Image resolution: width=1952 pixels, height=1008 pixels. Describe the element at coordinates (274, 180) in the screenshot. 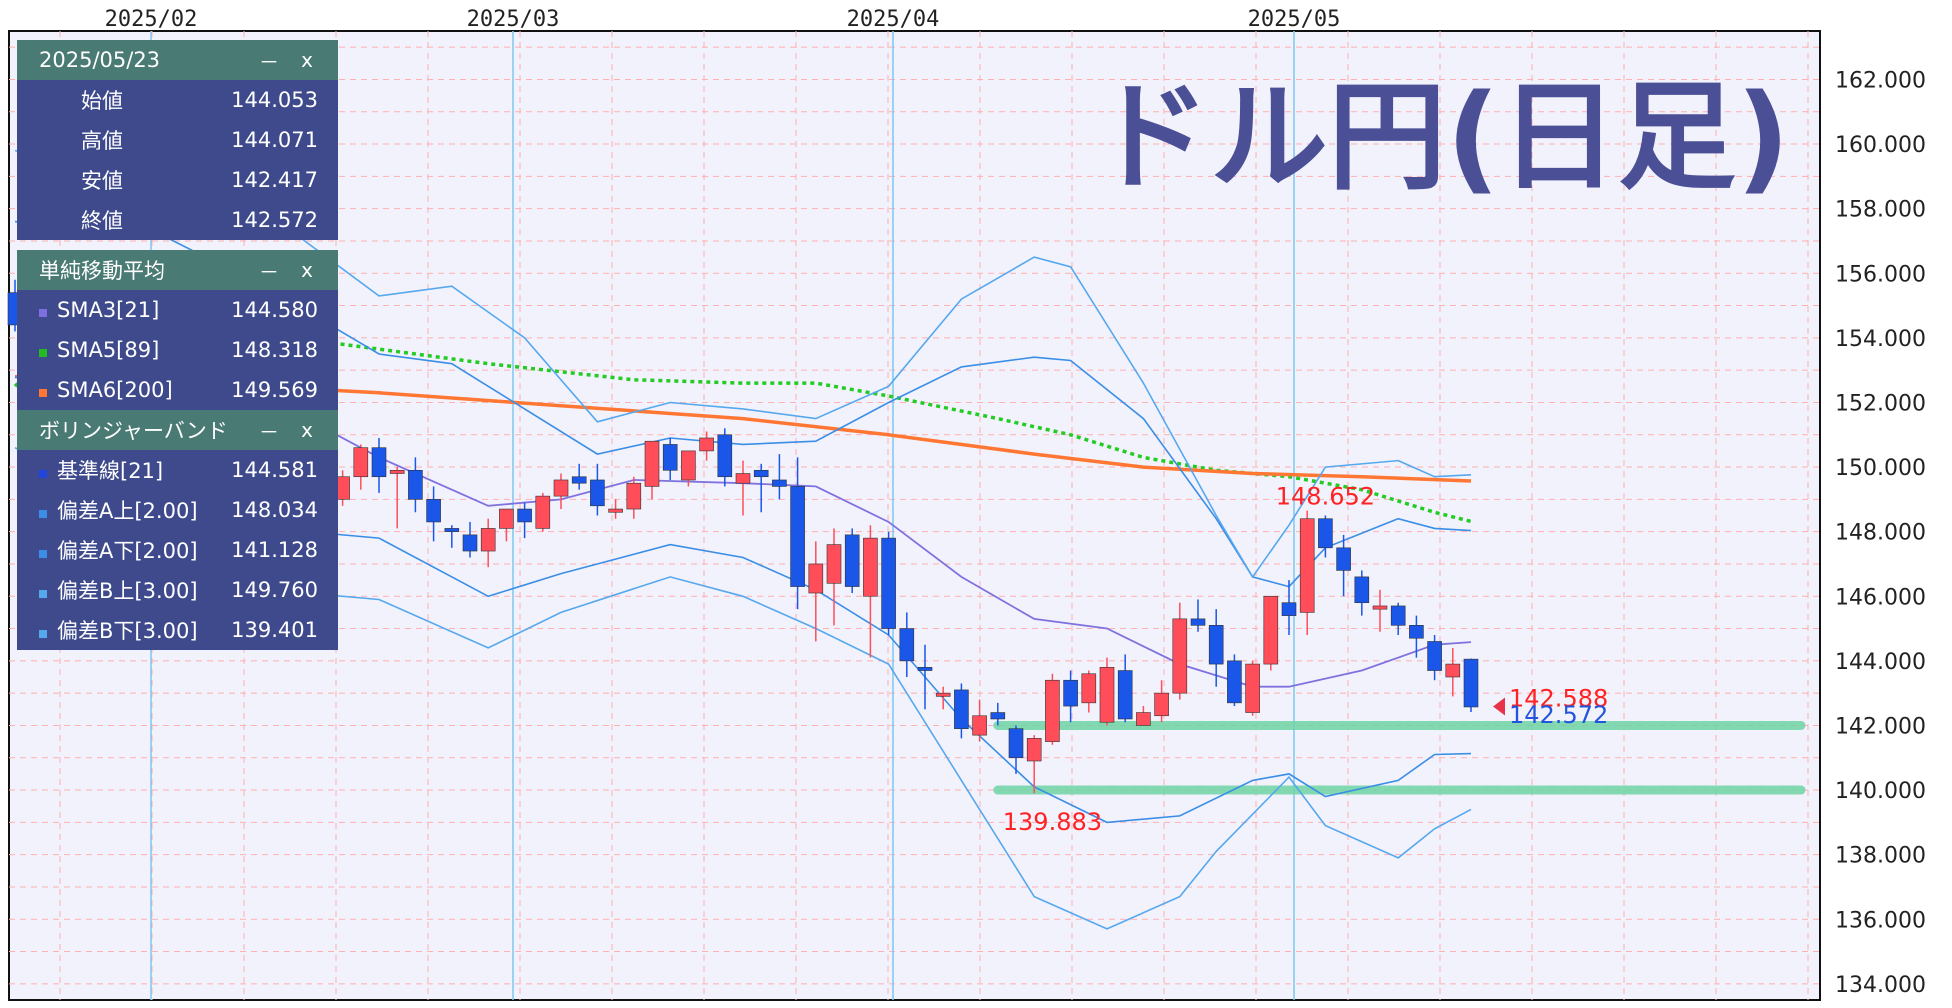

I see `row-value: 142.417` at that location.